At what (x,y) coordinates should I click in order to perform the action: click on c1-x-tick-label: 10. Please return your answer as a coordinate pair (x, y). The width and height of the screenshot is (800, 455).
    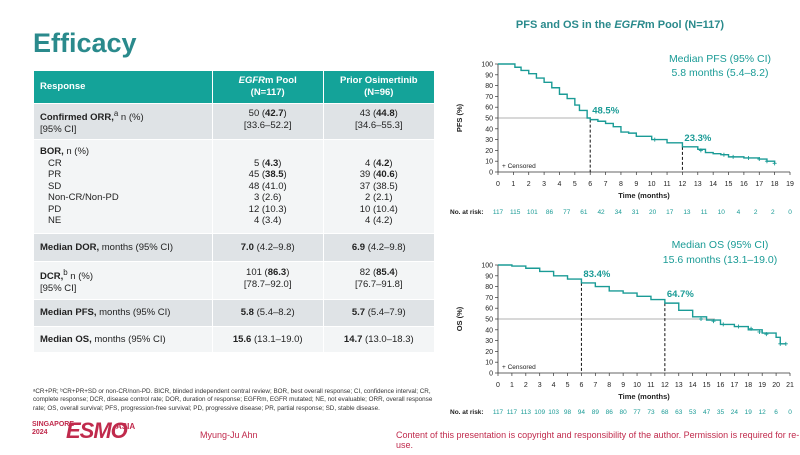
    Looking at the image, I should click on (637, 385).